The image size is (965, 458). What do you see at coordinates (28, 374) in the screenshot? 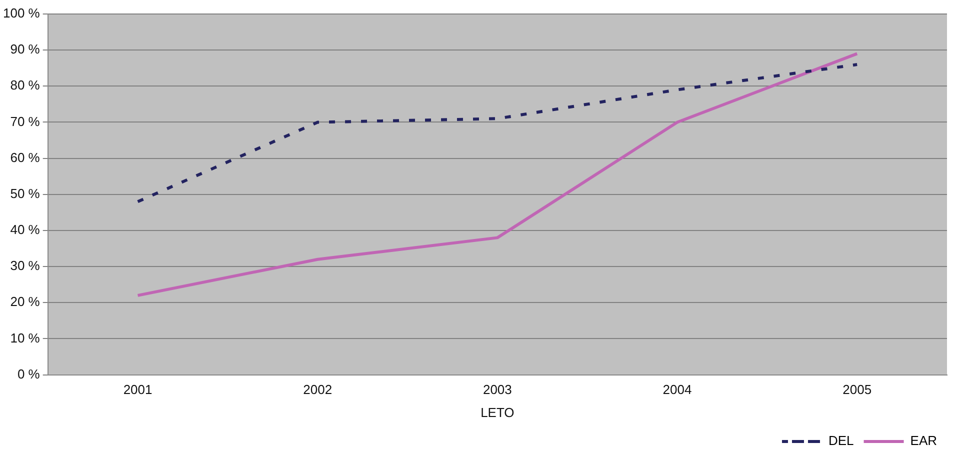
I see `y-tick-label: 0 %` at bounding box center [28, 374].